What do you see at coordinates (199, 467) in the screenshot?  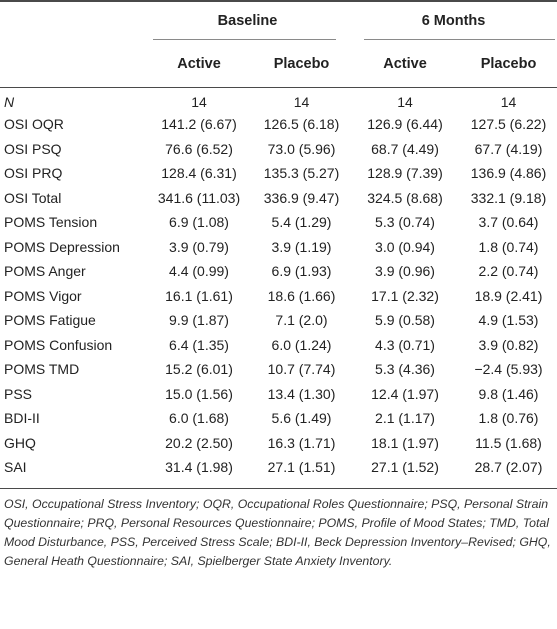 I see `table-cell: 31.4 (1.98)` at bounding box center [199, 467].